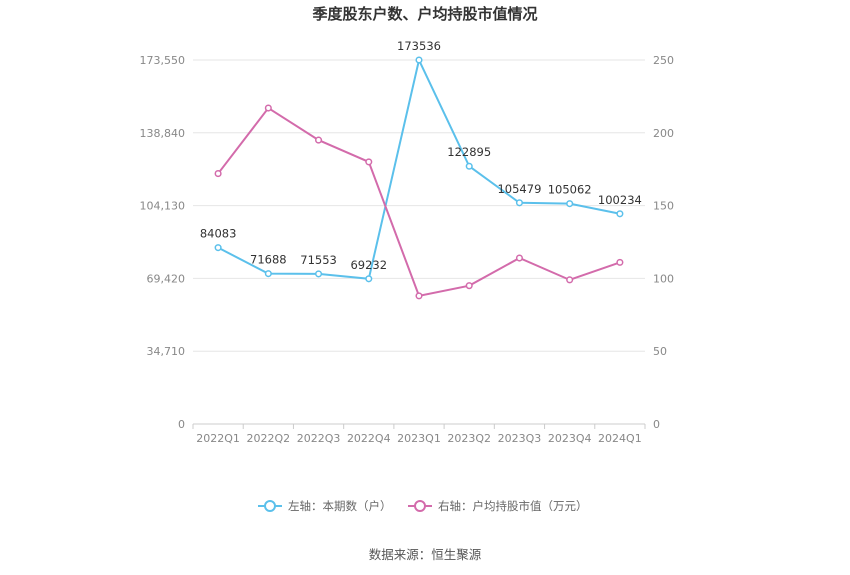 The height and width of the screenshot is (575, 850). I want to click on x-tick-label: 2023Q4, so click(570, 438).